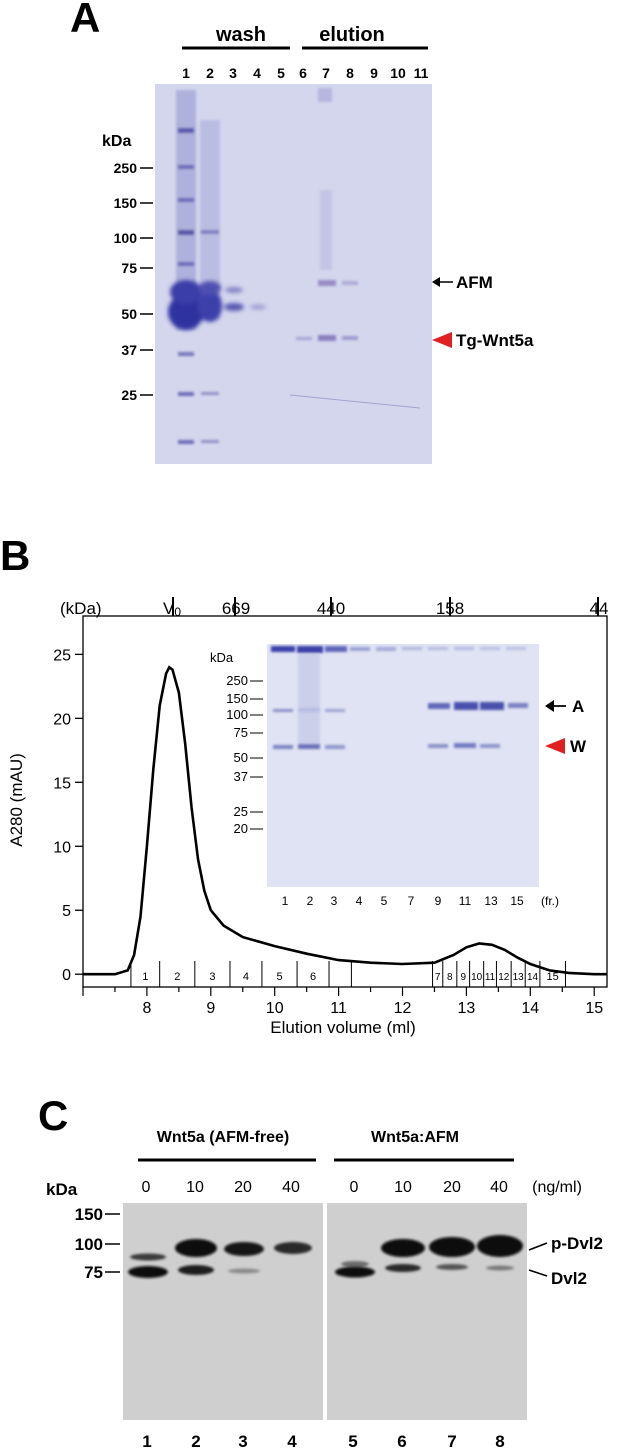  I want to click on arrow-left-icon, so click(549, 706).